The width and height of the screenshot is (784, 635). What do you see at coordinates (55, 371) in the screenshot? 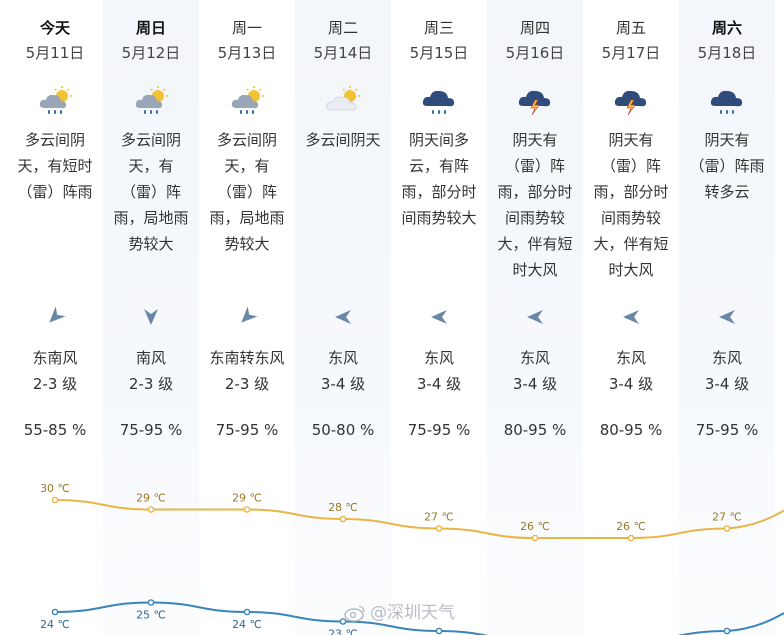
I see `wind-info: 东南风 2-3 级` at bounding box center [55, 371].